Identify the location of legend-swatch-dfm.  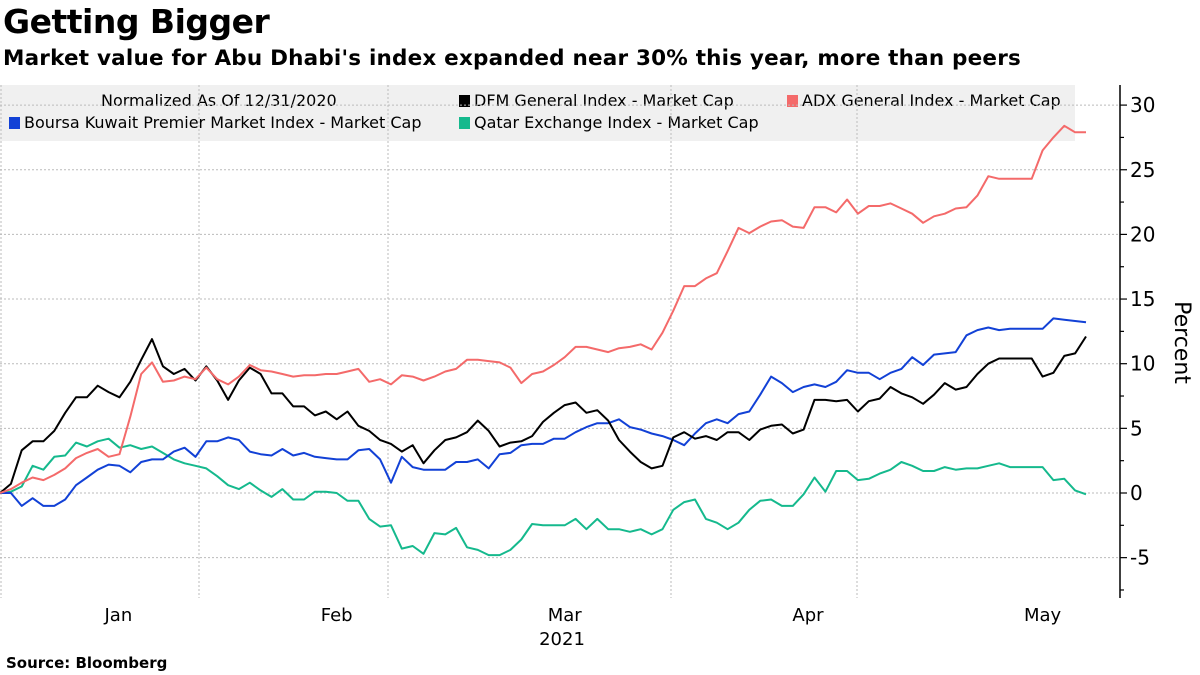
(464, 100).